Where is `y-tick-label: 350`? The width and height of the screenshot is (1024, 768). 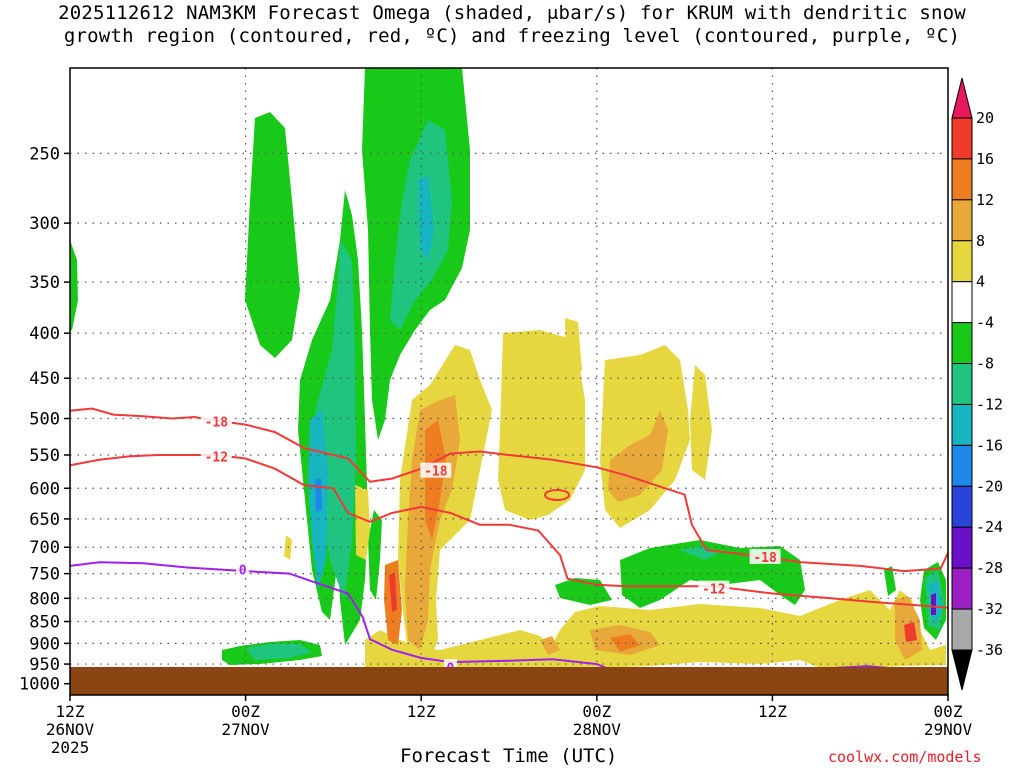 y-tick-label: 350 is located at coordinates (44, 283).